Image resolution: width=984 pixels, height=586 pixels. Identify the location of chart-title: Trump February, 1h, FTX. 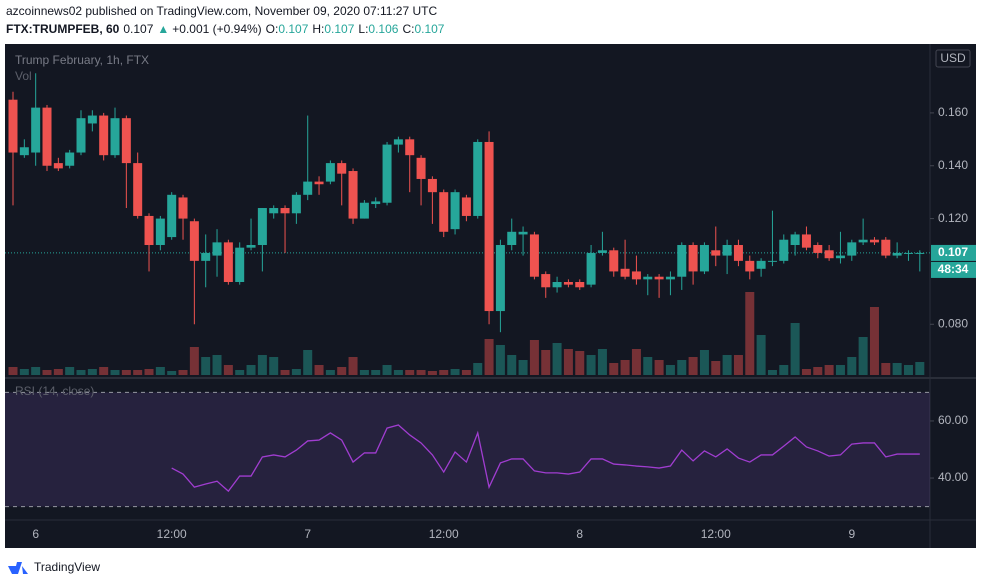
(82, 60).